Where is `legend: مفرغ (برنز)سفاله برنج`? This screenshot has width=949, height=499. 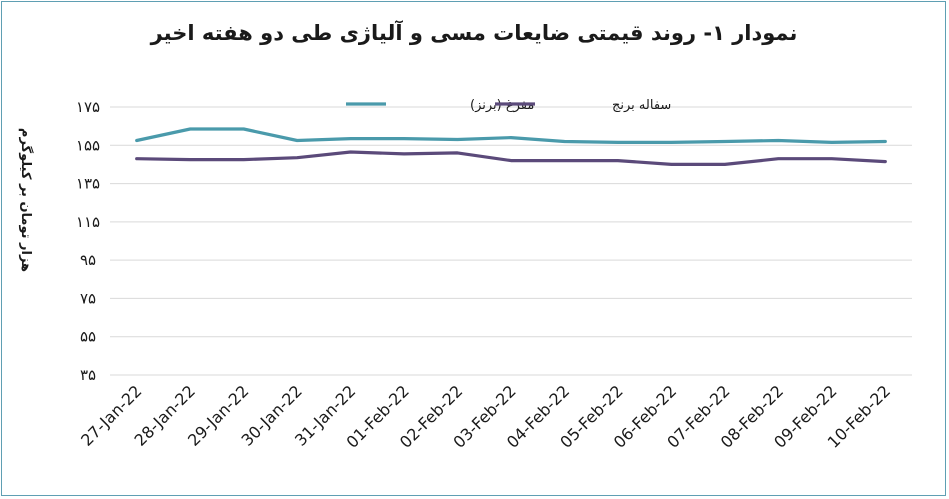
legend: مفرغ (برنز)سفاله برنج is located at coordinates (508, 105).